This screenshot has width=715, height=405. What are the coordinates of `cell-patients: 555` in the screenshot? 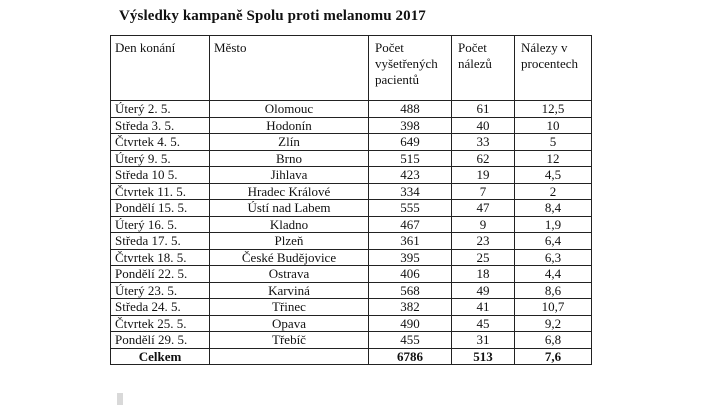 It's located at (410, 208).